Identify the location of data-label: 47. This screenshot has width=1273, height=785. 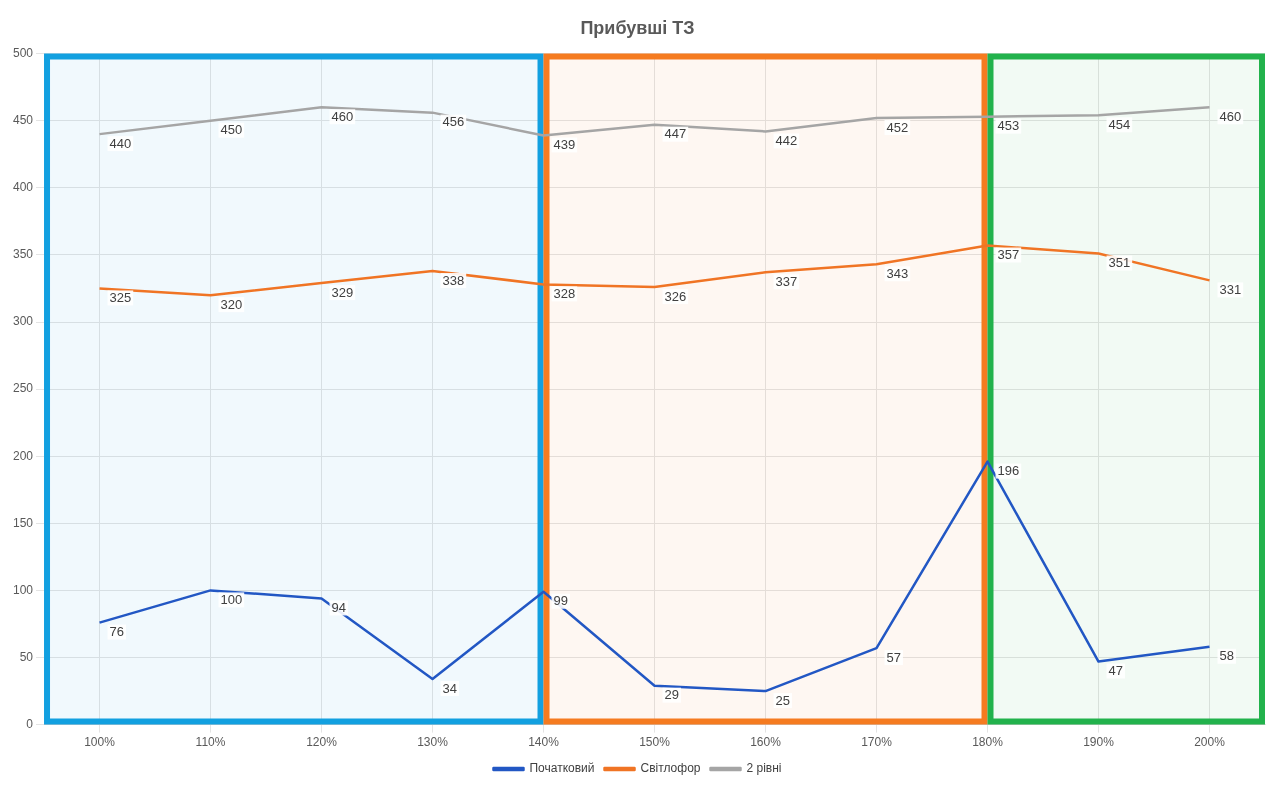
(1115, 671).